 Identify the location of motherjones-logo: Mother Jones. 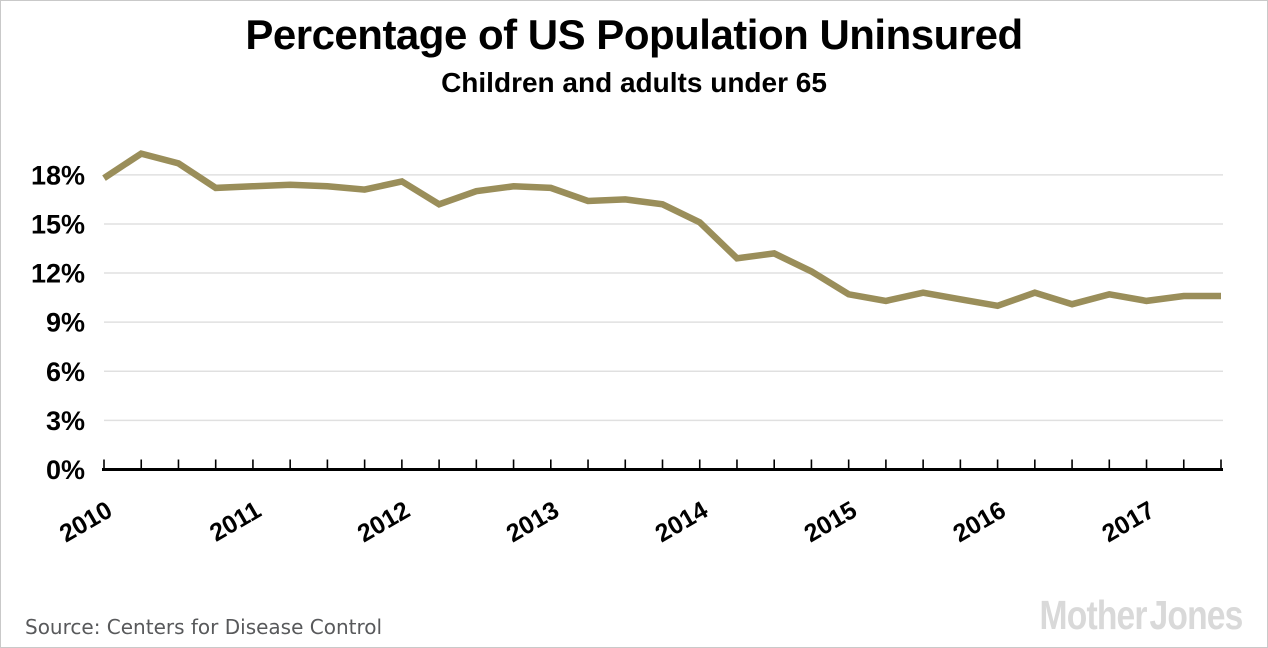
(1142, 615).